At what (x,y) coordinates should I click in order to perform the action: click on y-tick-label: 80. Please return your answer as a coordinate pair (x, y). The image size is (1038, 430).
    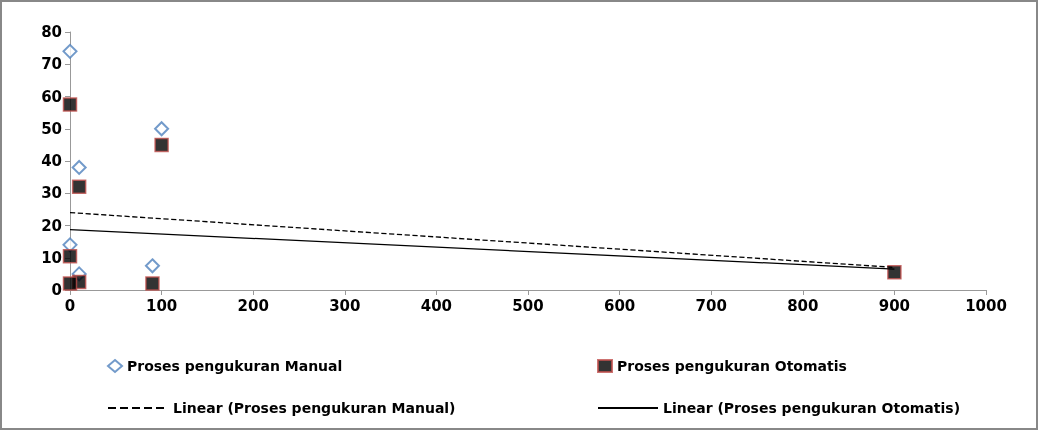
    Looking at the image, I should click on (51, 32).